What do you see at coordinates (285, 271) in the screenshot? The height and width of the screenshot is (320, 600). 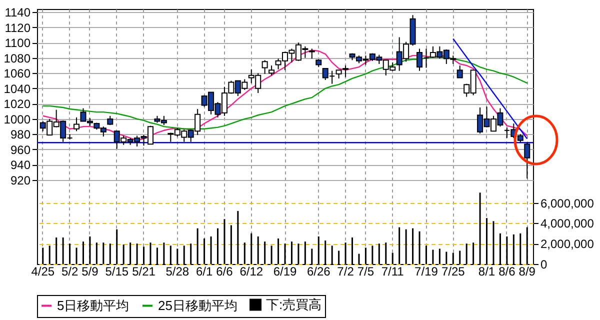 I see `x-tick-label: 6/19` at bounding box center [285, 271].